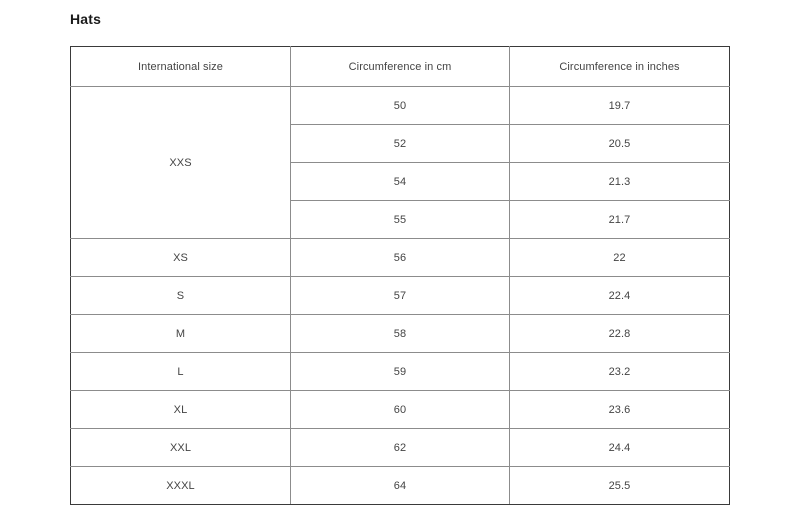 The image size is (793, 521). I want to click on table-row: 52 20.5, so click(400, 143).